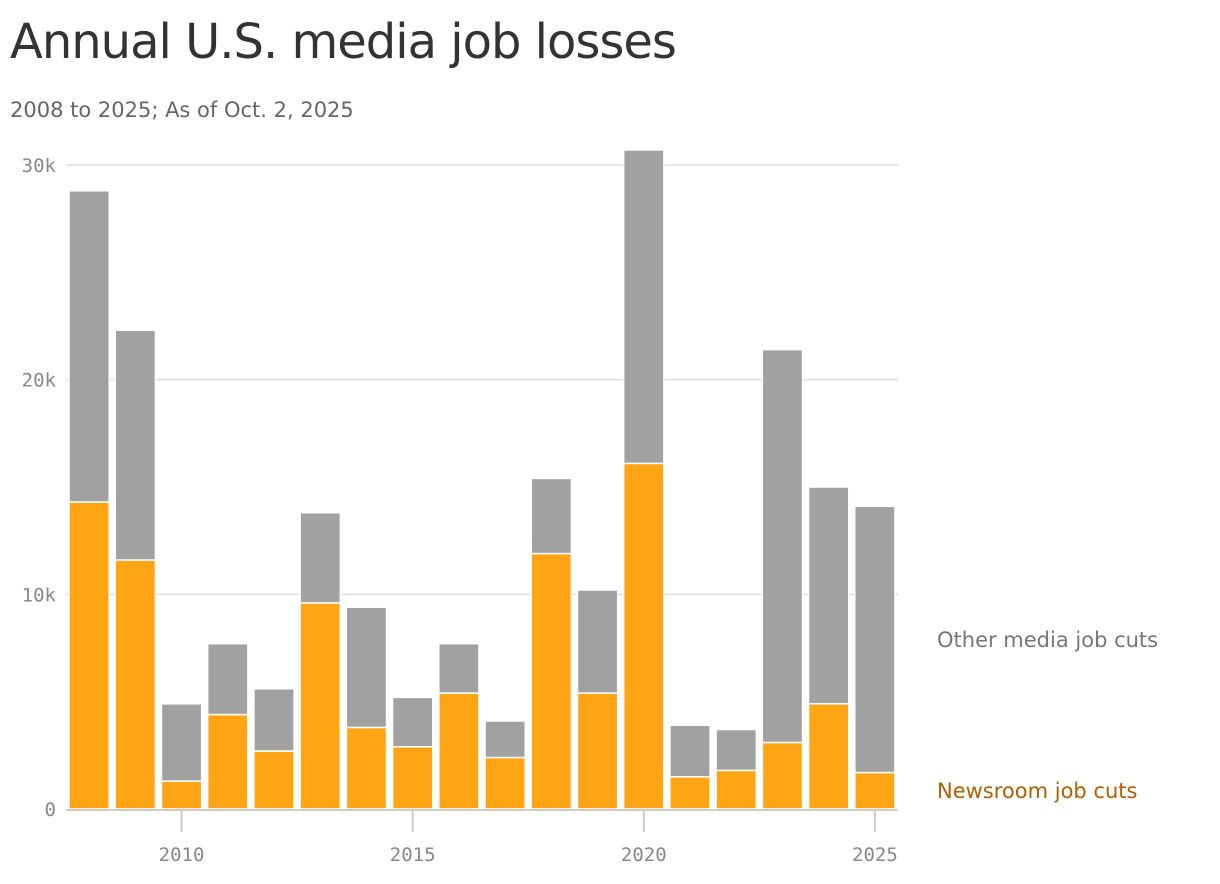 Image resolution: width=1220 pixels, height=884 pixels. What do you see at coordinates (39, 166) in the screenshot?
I see `y-tick-label: 30k` at bounding box center [39, 166].